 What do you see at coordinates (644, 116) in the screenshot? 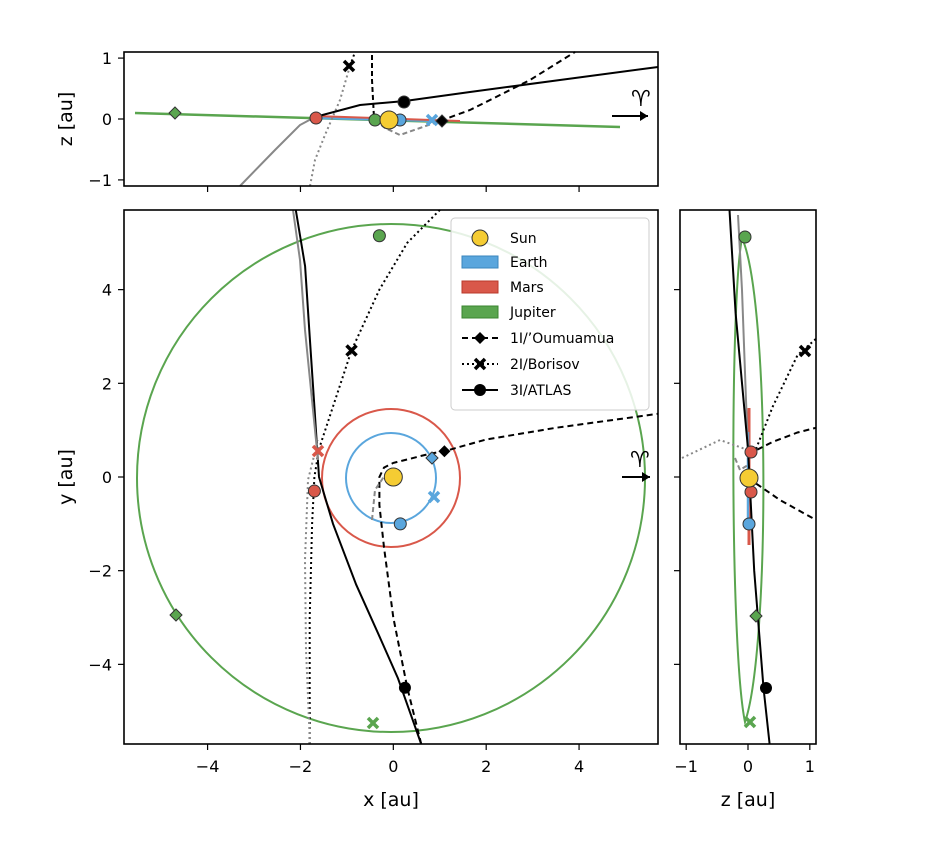
I see `gamma-arrow-xz-head` at bounding box center [644, 116].